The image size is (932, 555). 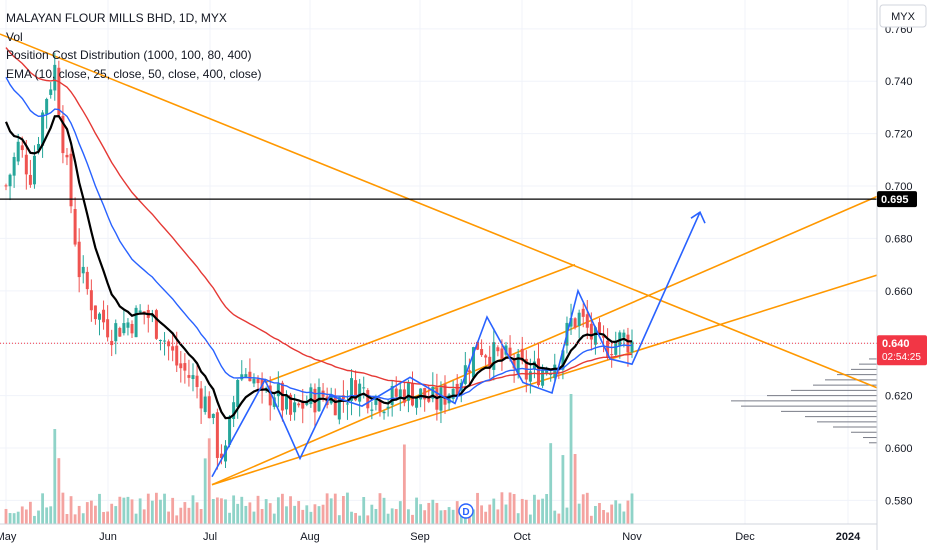 I want to click on y-axis-panel, so click(x=904, y=275).